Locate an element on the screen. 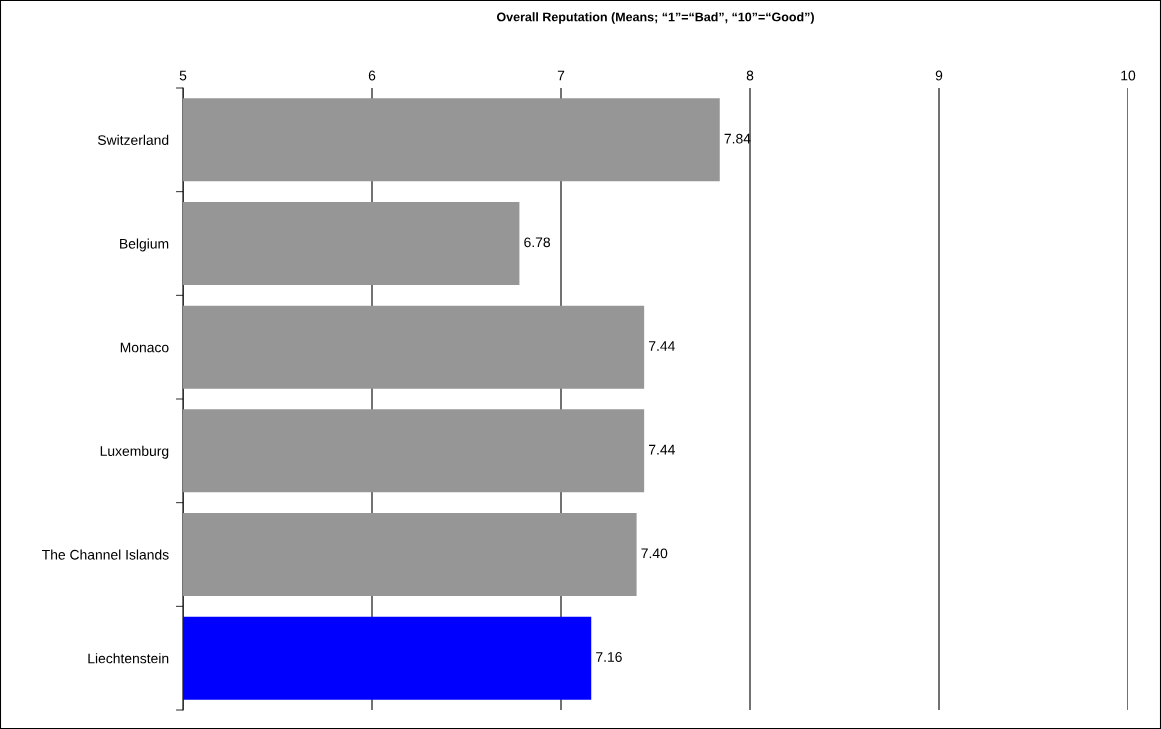 The height and width of the screenshot is (729, 1161). x-tick-label: 9 is located at coordinates (939, 75).